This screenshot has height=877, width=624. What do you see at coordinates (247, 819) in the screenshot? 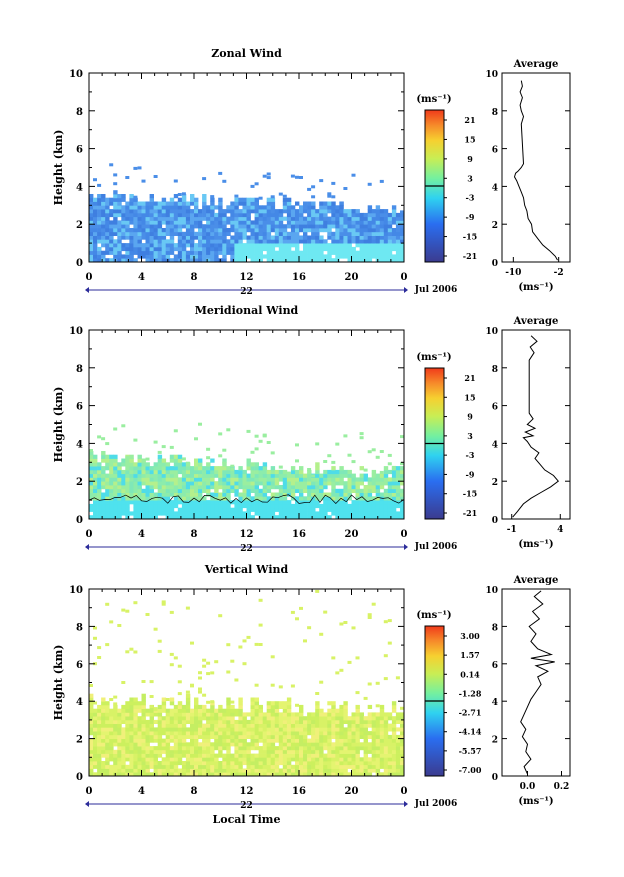
I see `time-axis-title: Local Time` at bounding box center [247, 819].